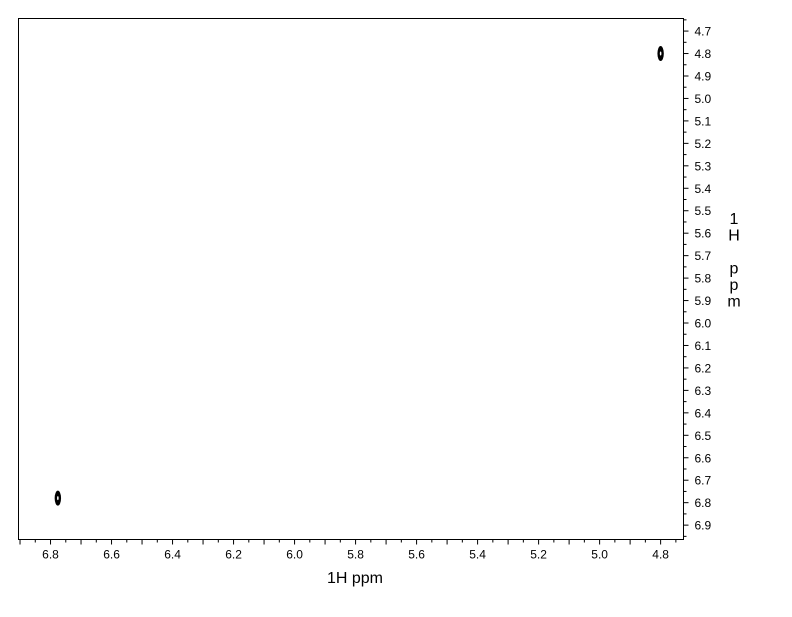 The width and height of the screenshot is (792, 617). What do you see at coordinates (703, 503) in the screenshot?
I see `y-tick-label: 6.8` at bounding box center [703, 503].